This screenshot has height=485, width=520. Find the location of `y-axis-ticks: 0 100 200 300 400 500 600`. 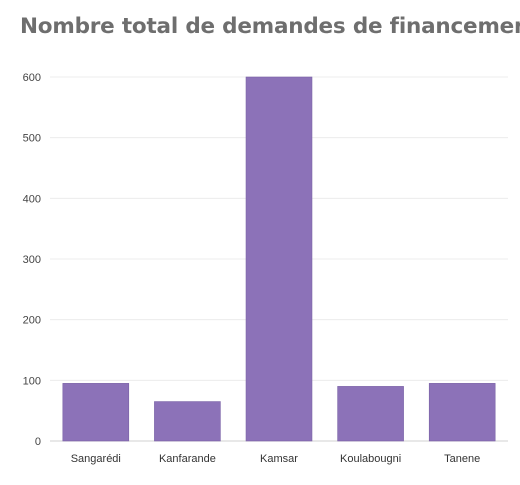

y-axis-ticks: 0 100 200 300 400 500 600 is located at coordinates (32, 260).